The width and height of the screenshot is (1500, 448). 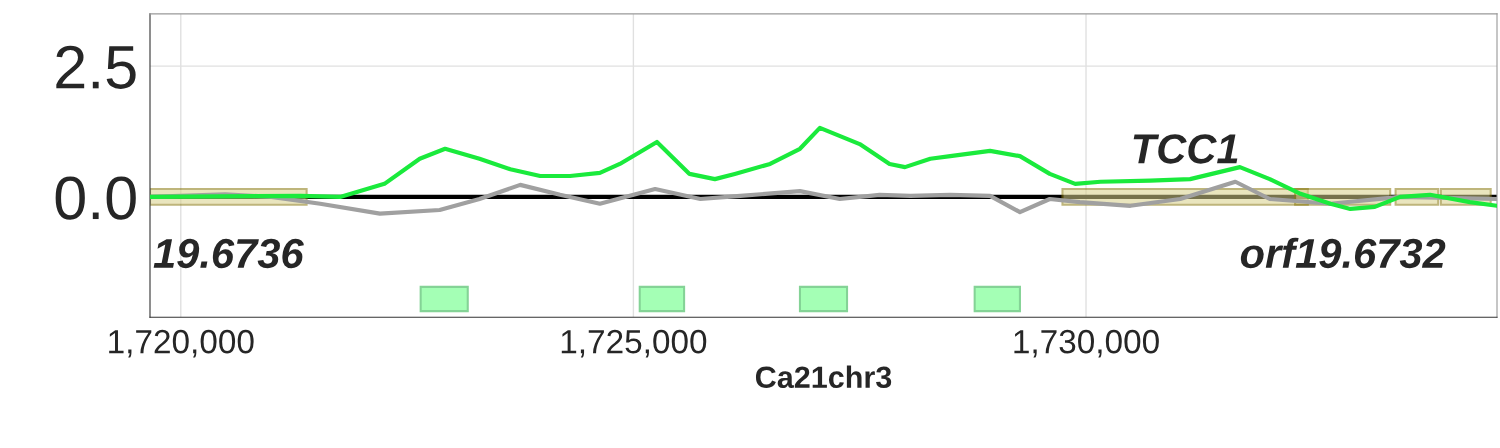 What do you see at coordinates (96, 67) in the screenshot?
I see `y-tick-label: 2.5` at bounding box center [96, 67].